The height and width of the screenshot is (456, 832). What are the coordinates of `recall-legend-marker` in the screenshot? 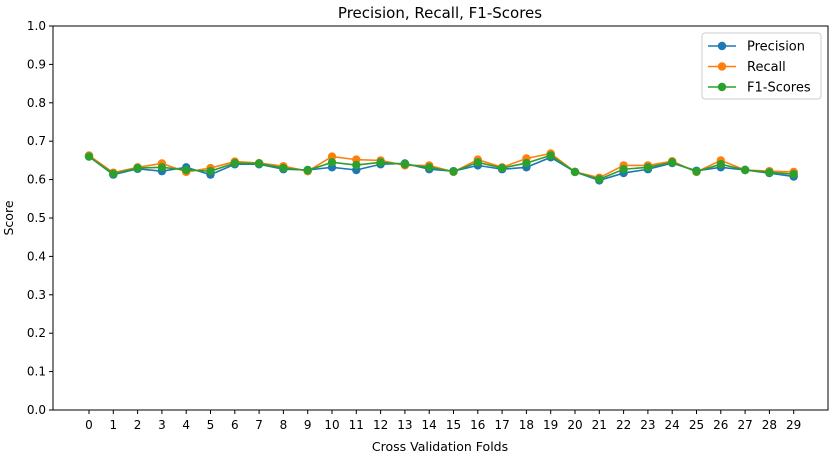 It's located at (722, 66).